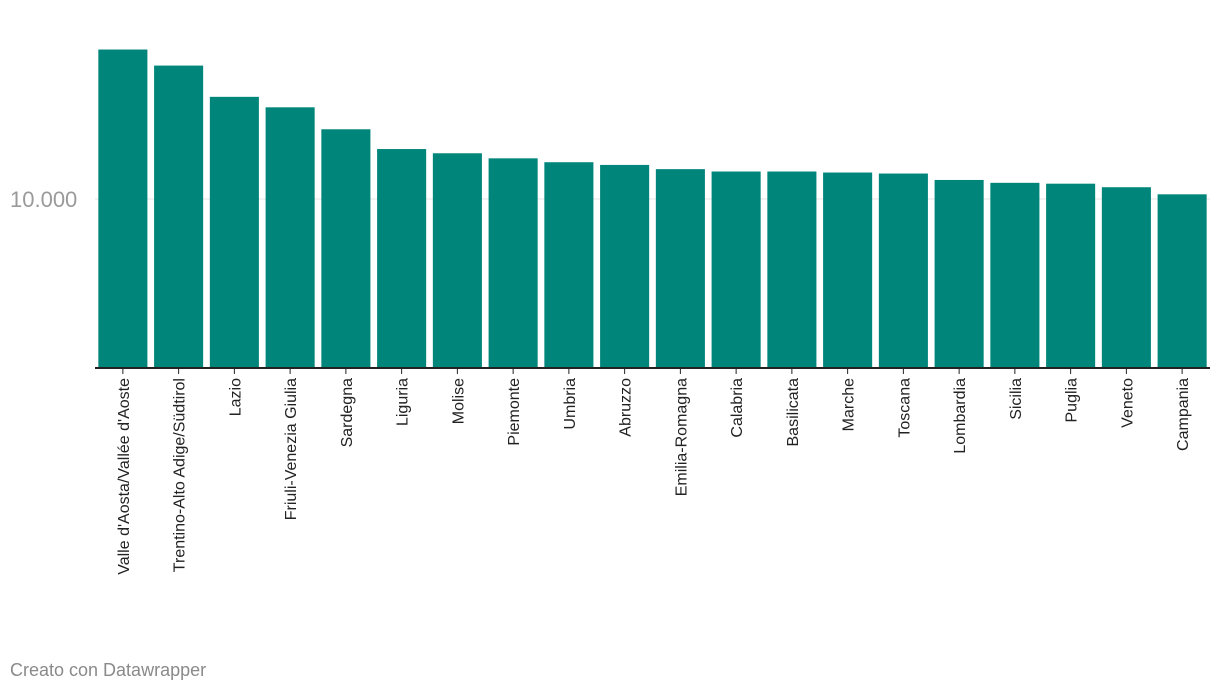  I want to click on category-label-0: Valle d'Aosta/Vallée d'Aoste, so click(124, 476).